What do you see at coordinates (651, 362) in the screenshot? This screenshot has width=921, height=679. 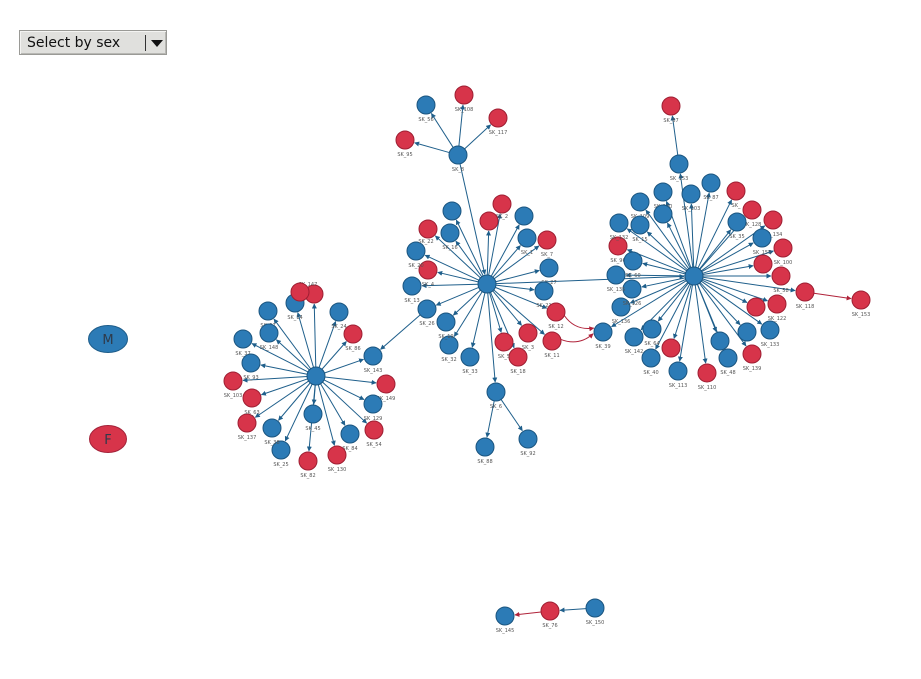 I see `node-sk-40: SK_40` at bounding box center [651, 362].